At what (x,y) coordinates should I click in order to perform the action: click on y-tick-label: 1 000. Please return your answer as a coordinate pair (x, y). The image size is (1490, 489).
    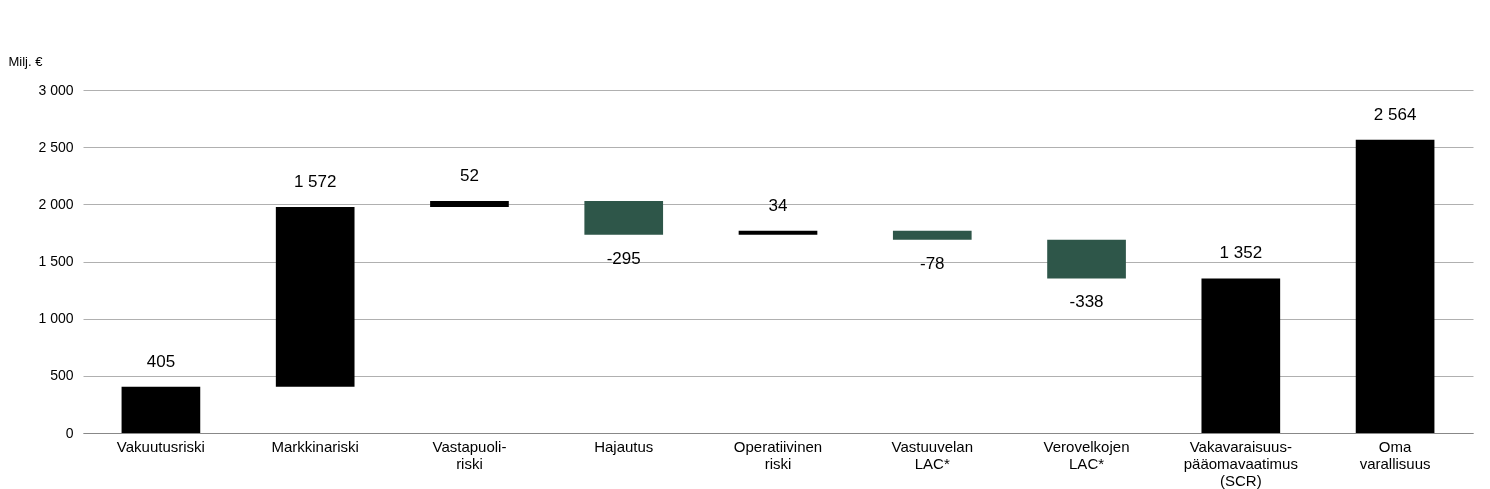
    Looking at the image, I should click on (56, 318).